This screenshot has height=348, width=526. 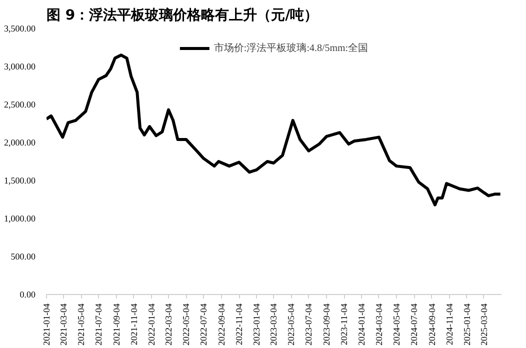 What do you see at coordinates (203, 324) in the screenshot?
I see `x-tick-label: 2022-07-04` at bounding box center [203, 324].